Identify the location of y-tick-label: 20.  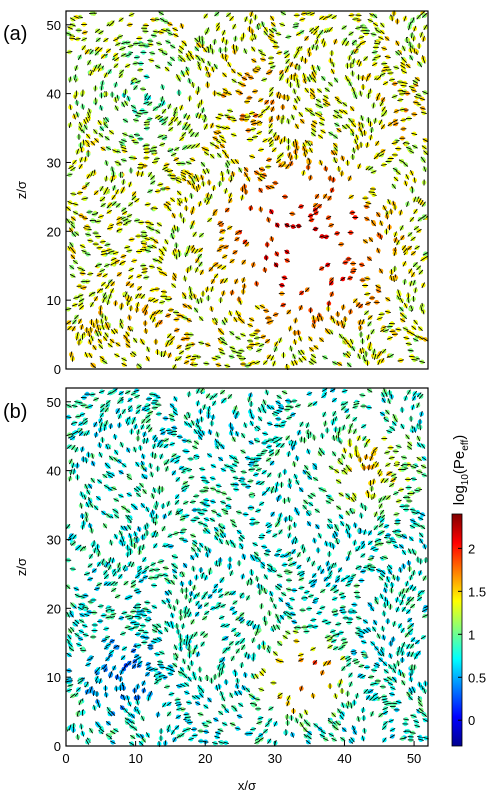
(54, 231).